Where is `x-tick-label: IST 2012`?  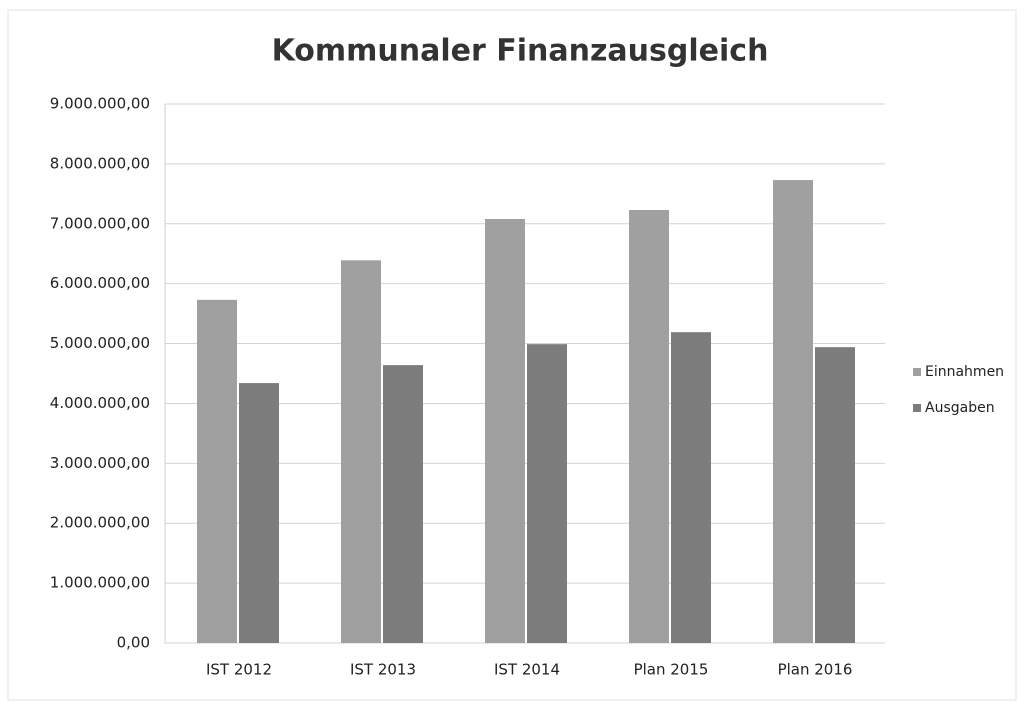 x-tick-label: IST 2012 is located at coordinates (239, 670).